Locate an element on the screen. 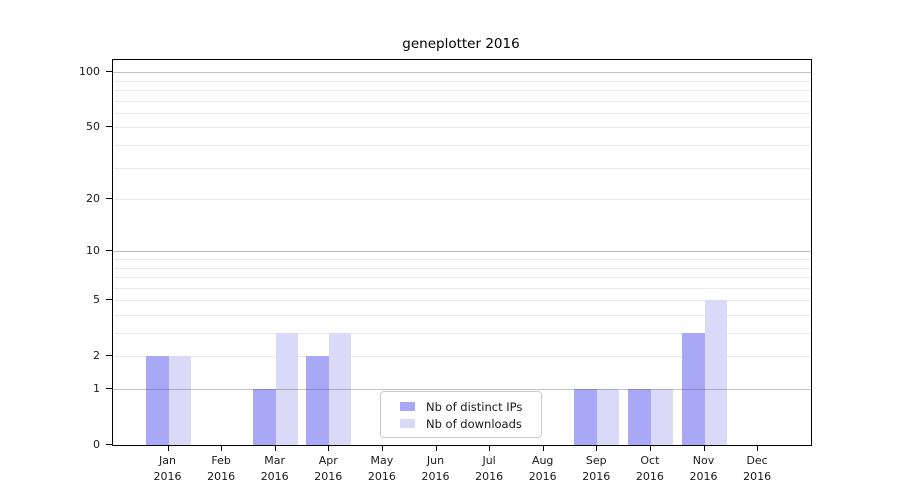  legend-swatch-distinct-ips is located at coordinates (407, 406).